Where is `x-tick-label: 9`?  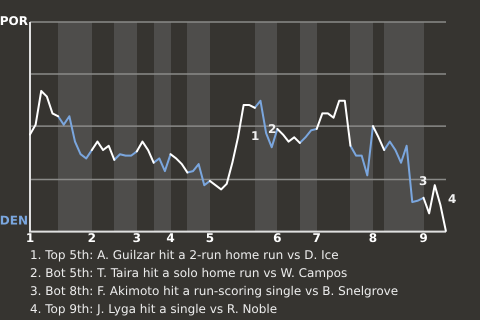
x-tick-label: 9 is located at coordinates (423, 237).